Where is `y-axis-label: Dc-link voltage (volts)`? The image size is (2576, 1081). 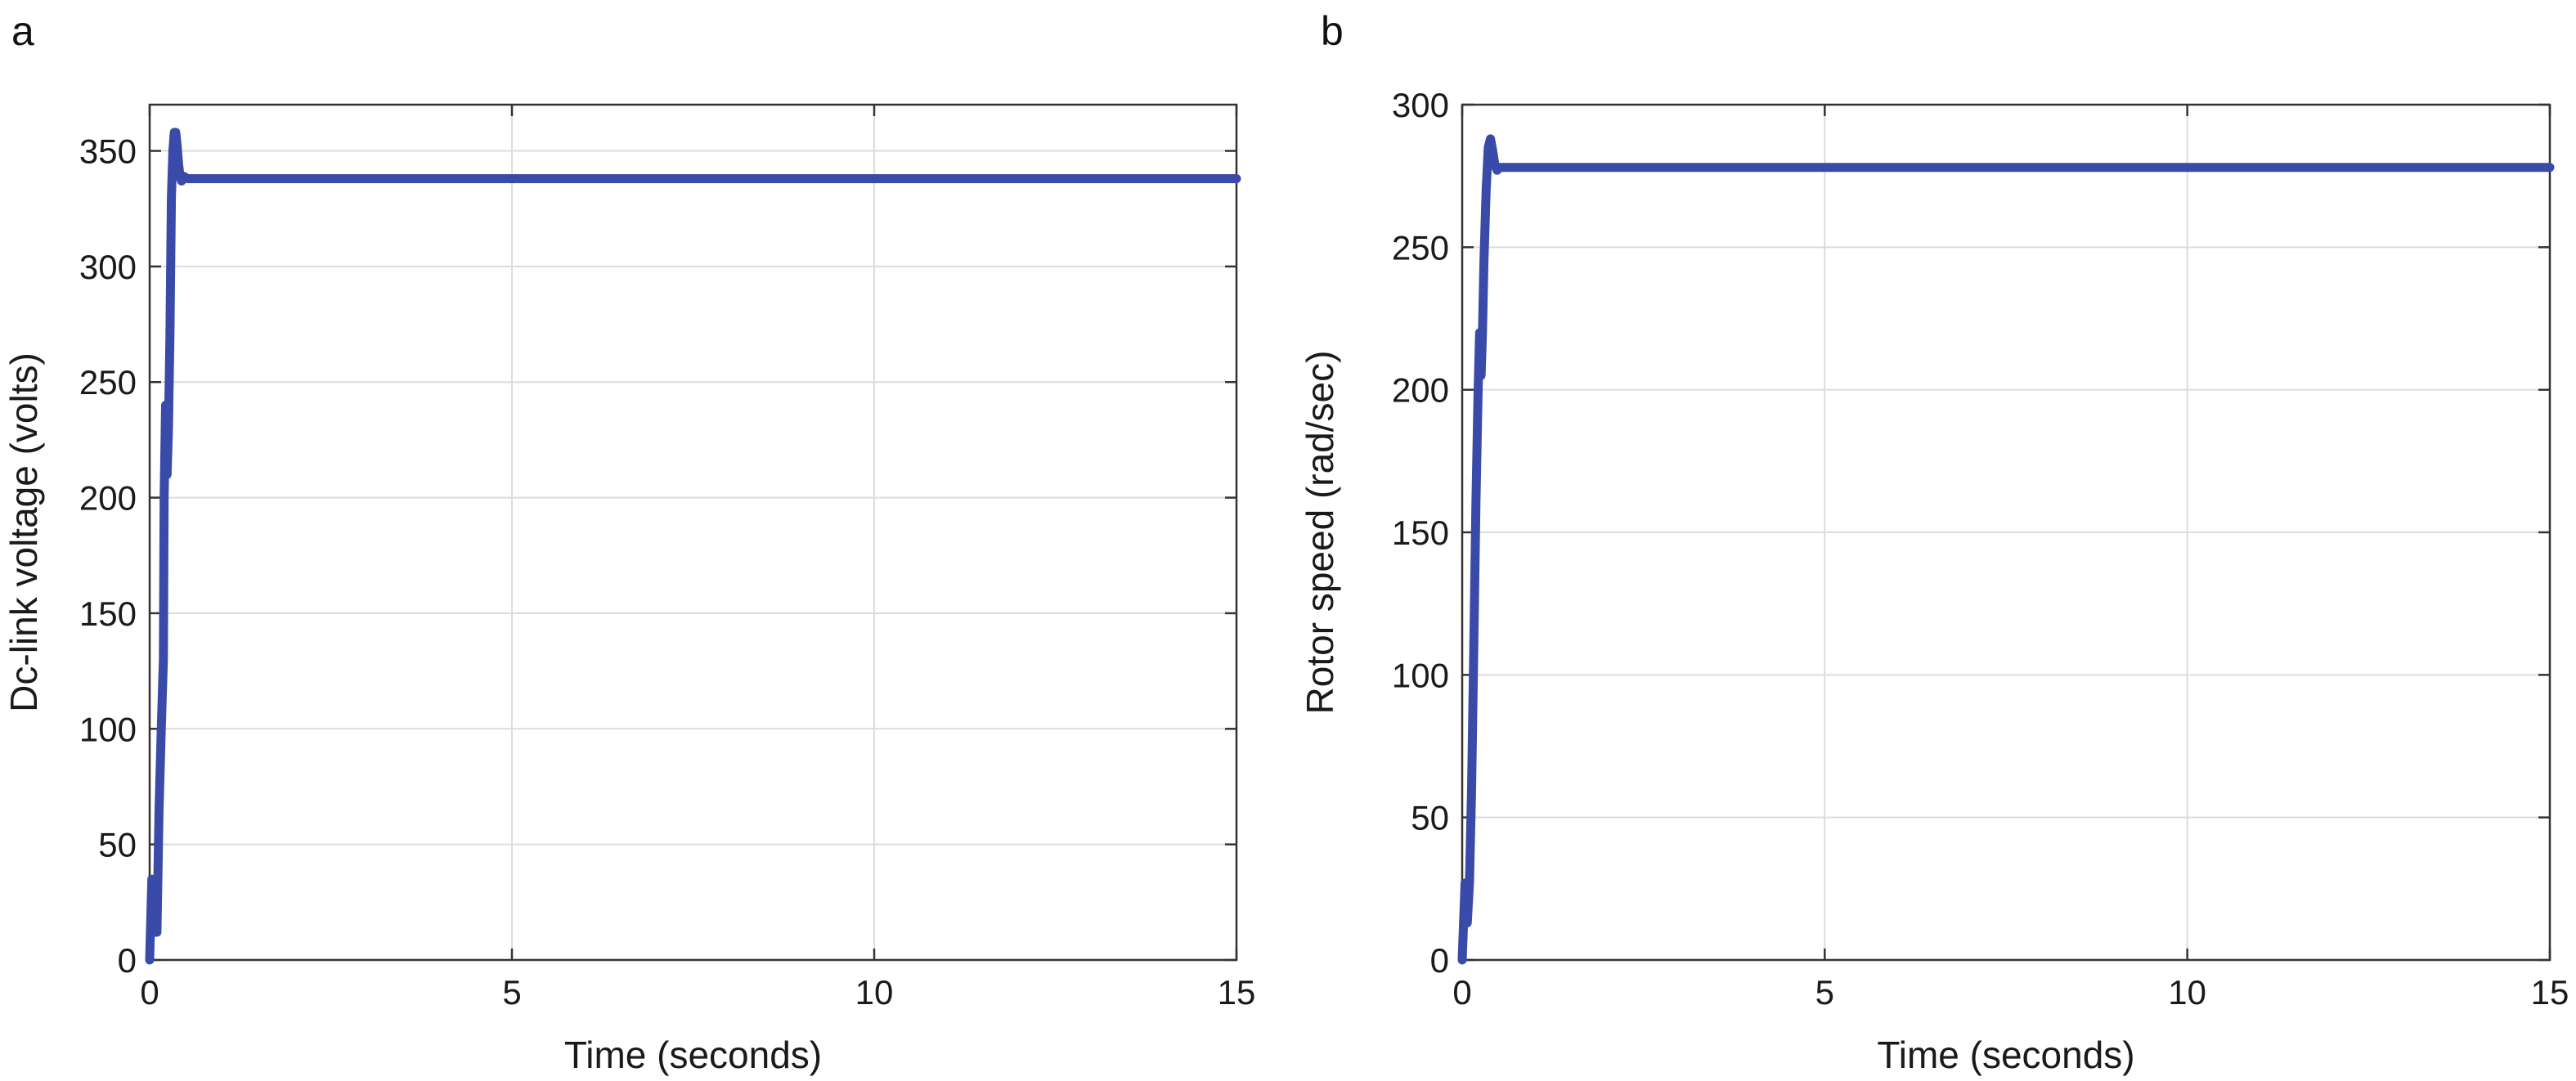 y-axis-label: Dc-link voltage (volts) is located at coordinates (24, 532).